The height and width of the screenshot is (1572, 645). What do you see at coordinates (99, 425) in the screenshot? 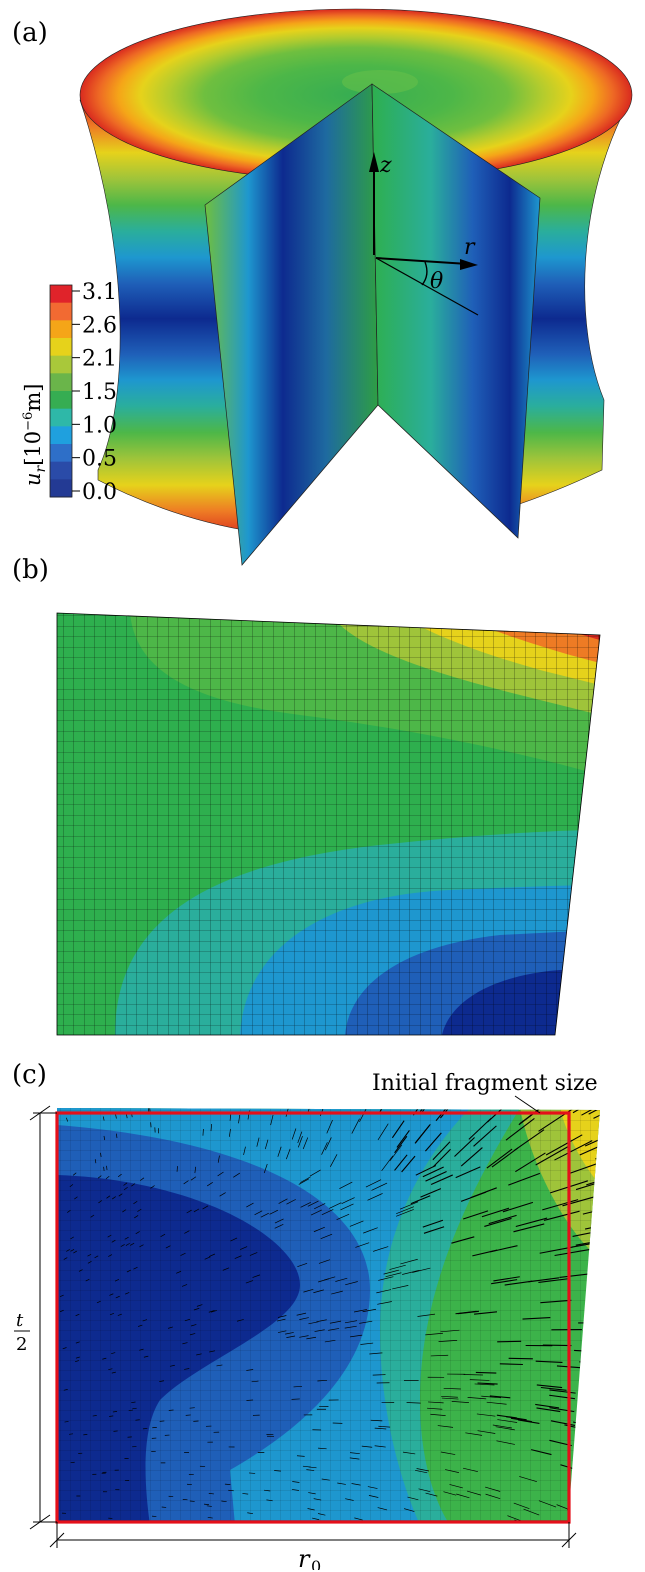
I see `colorbar-tick-label: 1.0` at bounding box center [99, 425].